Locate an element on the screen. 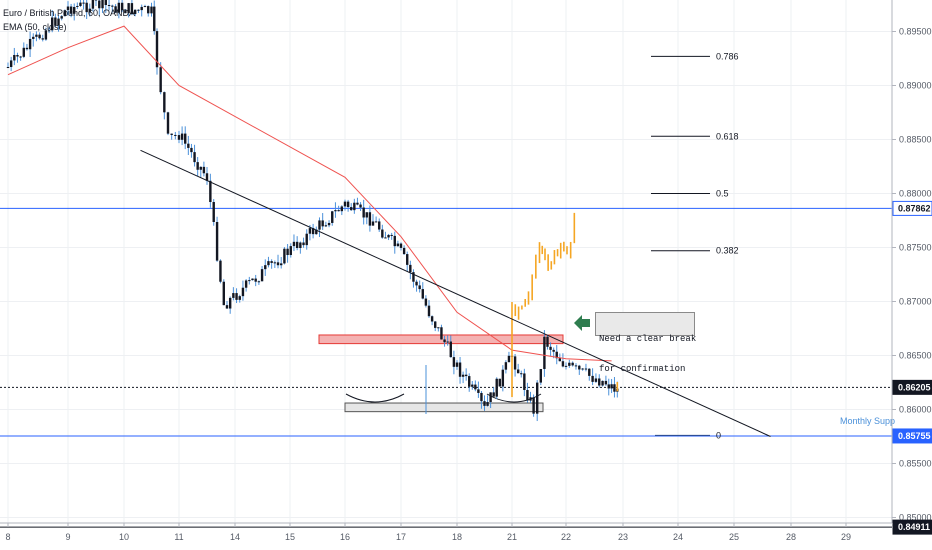 The image size is (932, 550). time-tick-label: 29 is located at coordinates (846, 537).